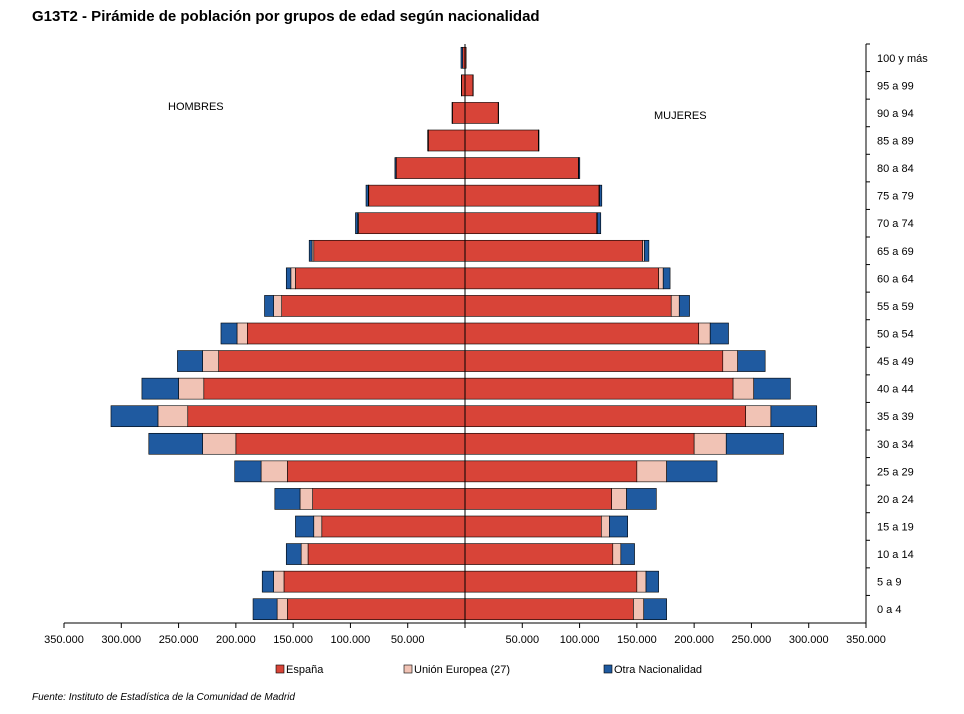 Image resolution: width=964 pixels, height=714 pixels. What do you see at coordinates (895, 555) in the screenshot?
I see `y-tick-label: 10 a 14` at bounding box center [895, 555].